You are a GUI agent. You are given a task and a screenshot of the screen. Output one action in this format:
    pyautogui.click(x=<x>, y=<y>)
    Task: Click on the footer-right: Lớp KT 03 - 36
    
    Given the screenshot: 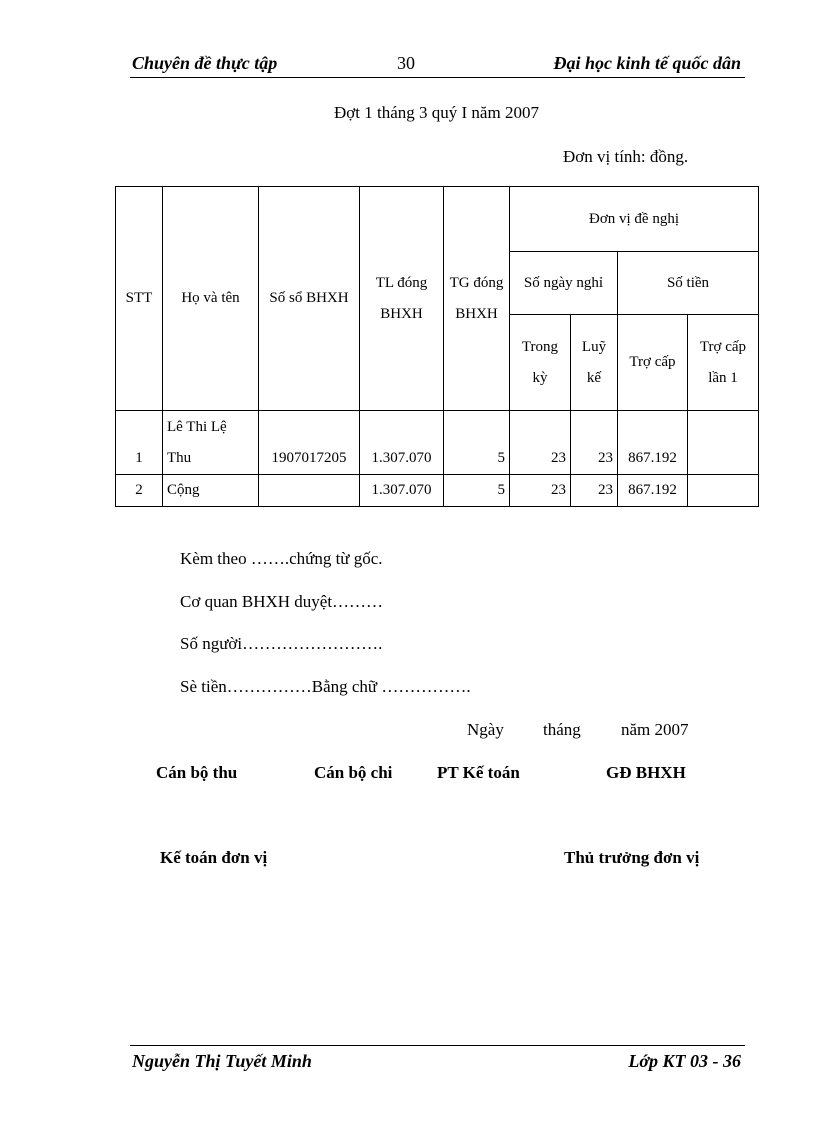 What is the action you would take?
    pyautogui.click(x=684, y=1061)
    